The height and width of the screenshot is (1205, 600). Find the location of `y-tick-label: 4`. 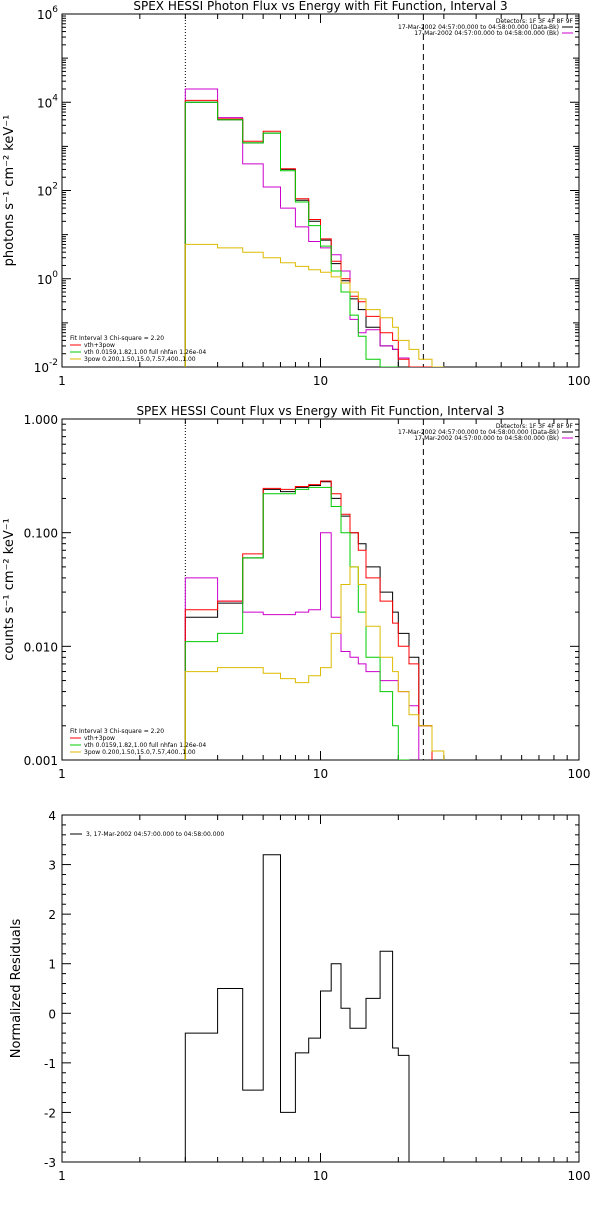

y-tick-label: 4 is located at coordinates (52, 816).